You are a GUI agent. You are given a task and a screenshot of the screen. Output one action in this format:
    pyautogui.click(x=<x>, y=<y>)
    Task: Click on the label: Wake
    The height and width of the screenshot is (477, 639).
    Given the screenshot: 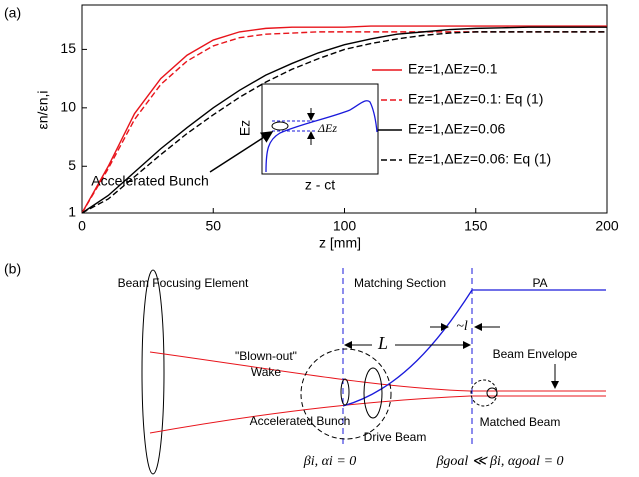 What is the action you would take?
    pyautogui.click(x=266, y=372)
    